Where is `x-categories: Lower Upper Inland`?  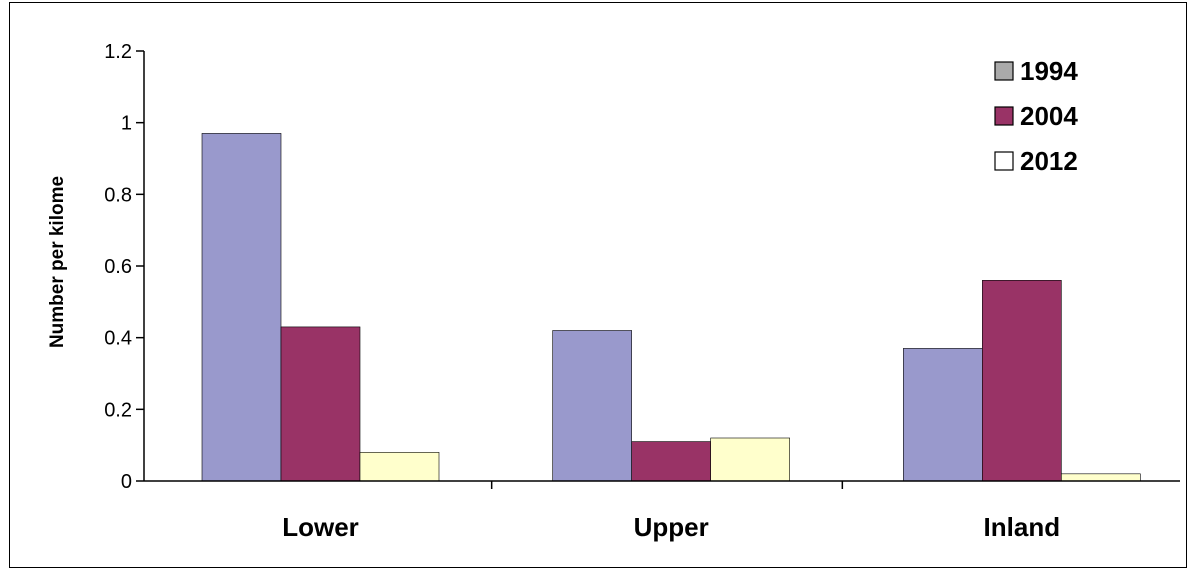
x-categories: Lower Upper Inland is located at coordinates (671, 511).